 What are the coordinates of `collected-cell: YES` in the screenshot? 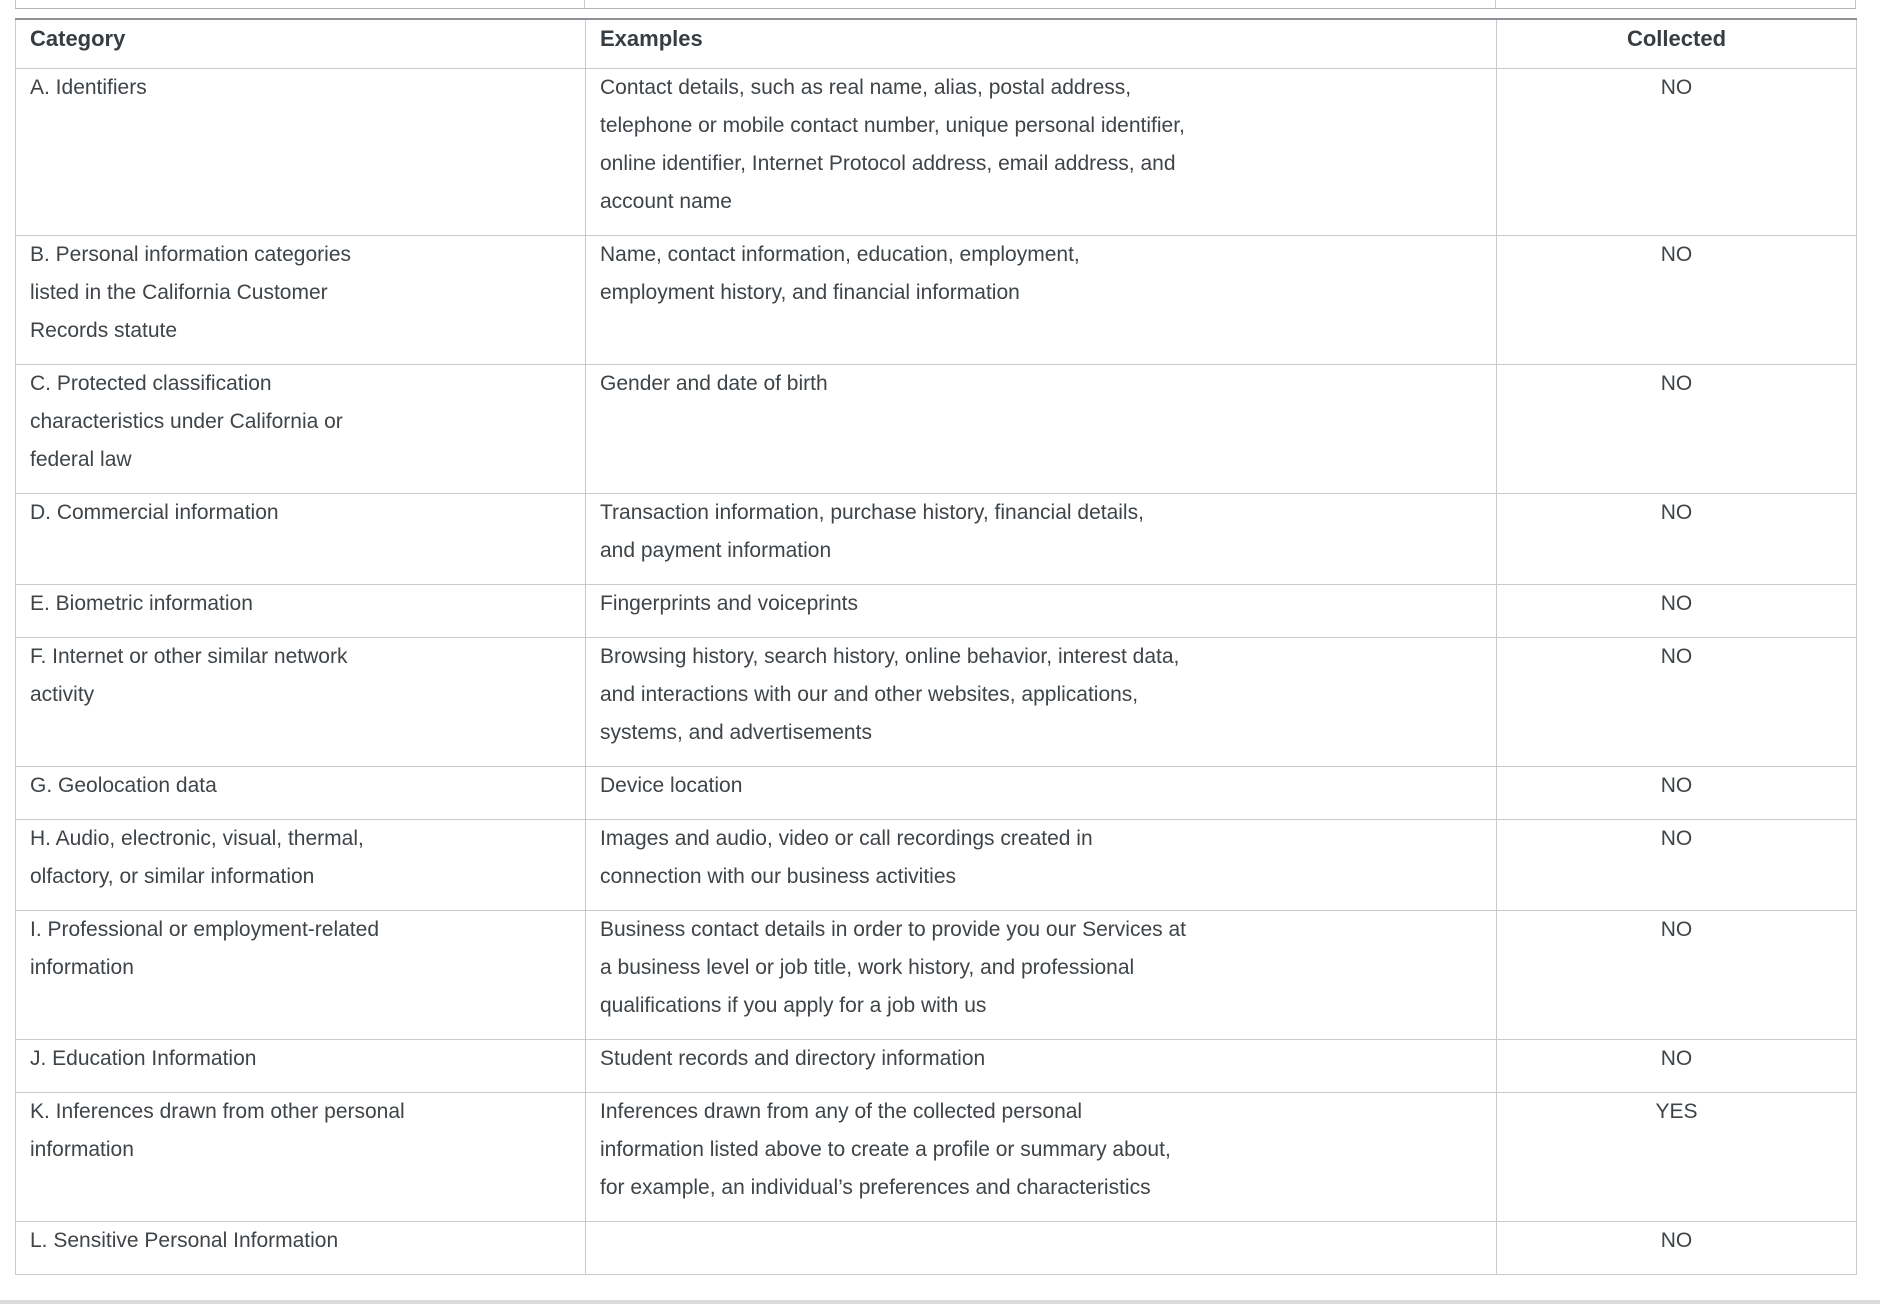 It's located at (1676, 1157).